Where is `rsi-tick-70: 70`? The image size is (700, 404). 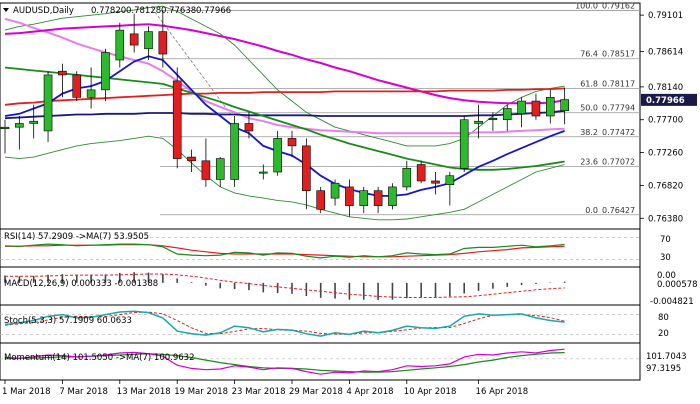 rsi-tick-70: 70 is located at coordinates (665, 240).